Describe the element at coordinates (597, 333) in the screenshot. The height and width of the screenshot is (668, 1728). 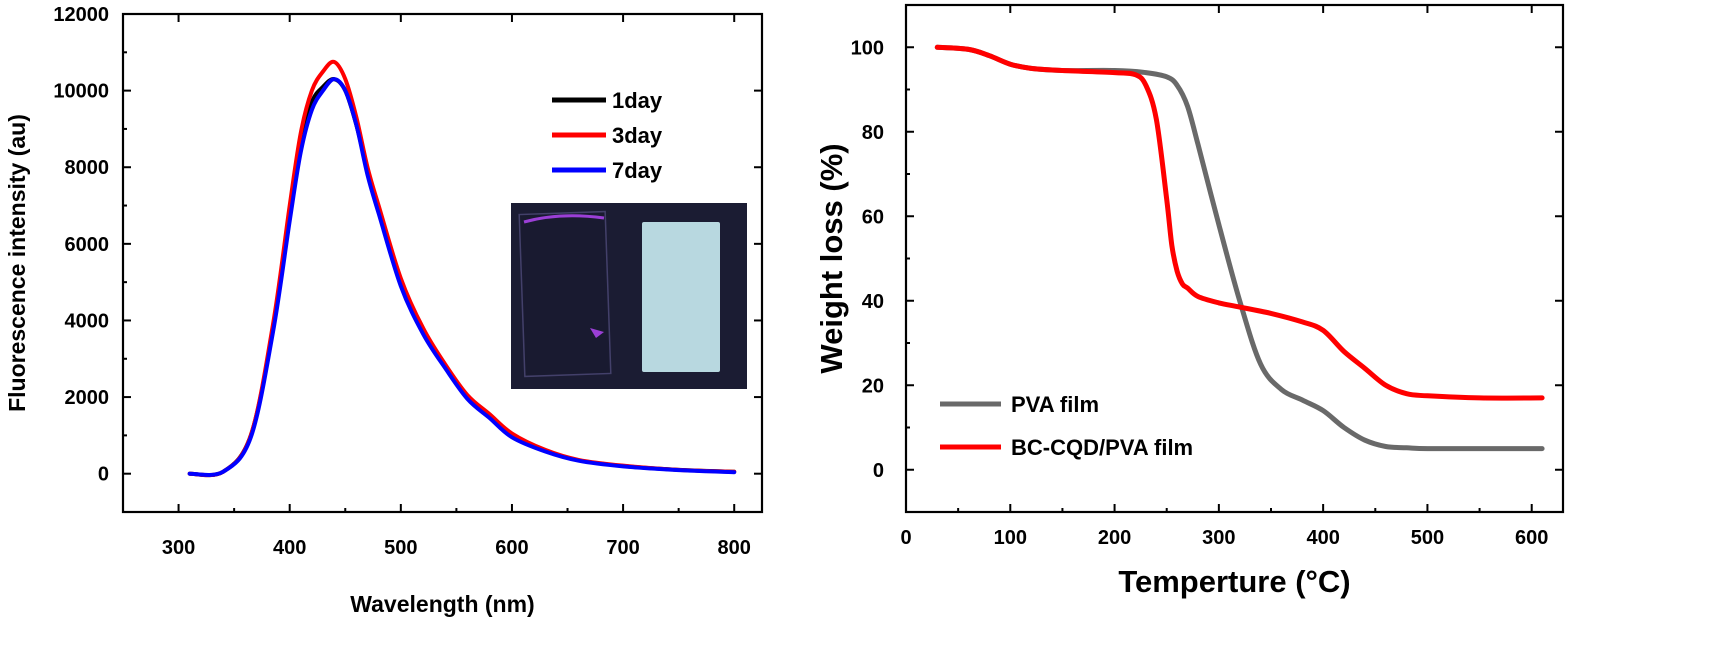
I see `inset-film-glow-mark` at that location.